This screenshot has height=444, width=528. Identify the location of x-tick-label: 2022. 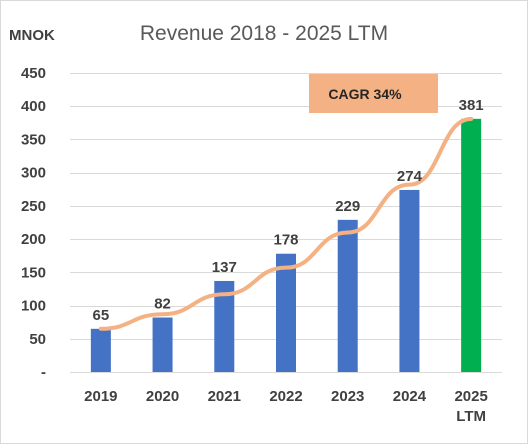
(285, 396).